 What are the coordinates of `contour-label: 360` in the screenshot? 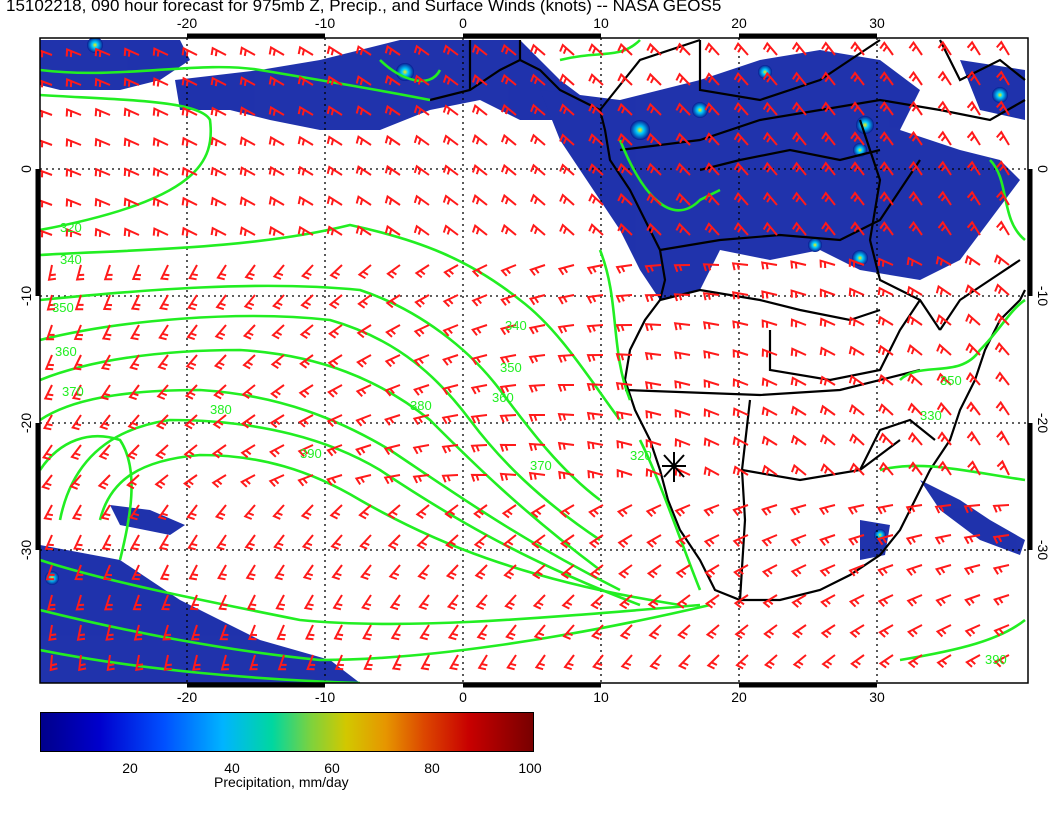 It's located at (66, 351).